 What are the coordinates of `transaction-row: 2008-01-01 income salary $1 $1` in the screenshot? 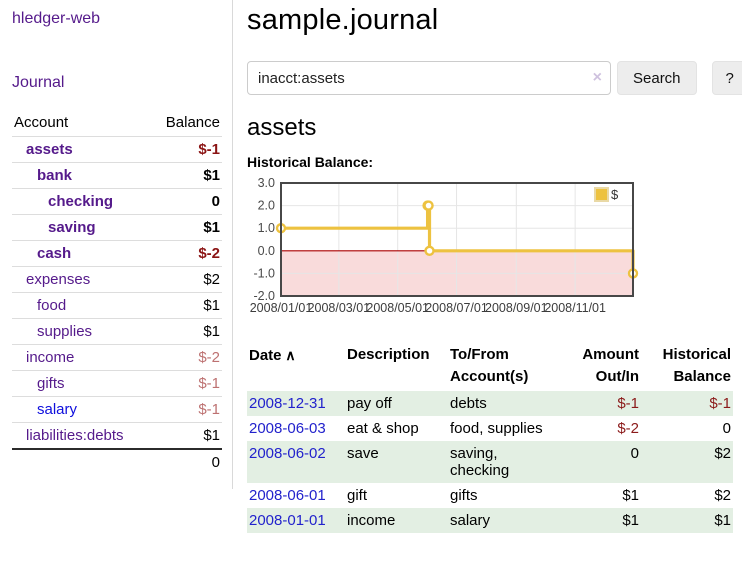 It's located at (490, 520).